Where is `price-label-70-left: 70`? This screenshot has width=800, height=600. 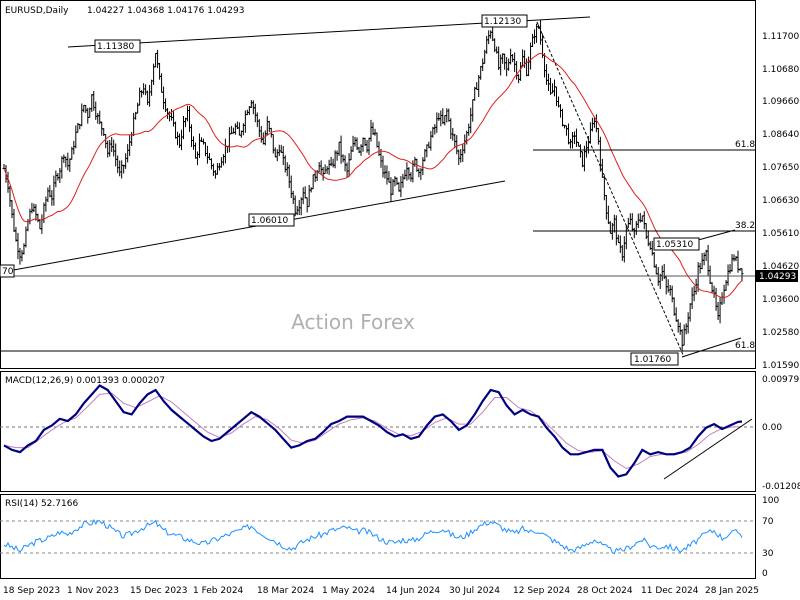
price-label-70-left: 70 is located at coordinates (7, 271).